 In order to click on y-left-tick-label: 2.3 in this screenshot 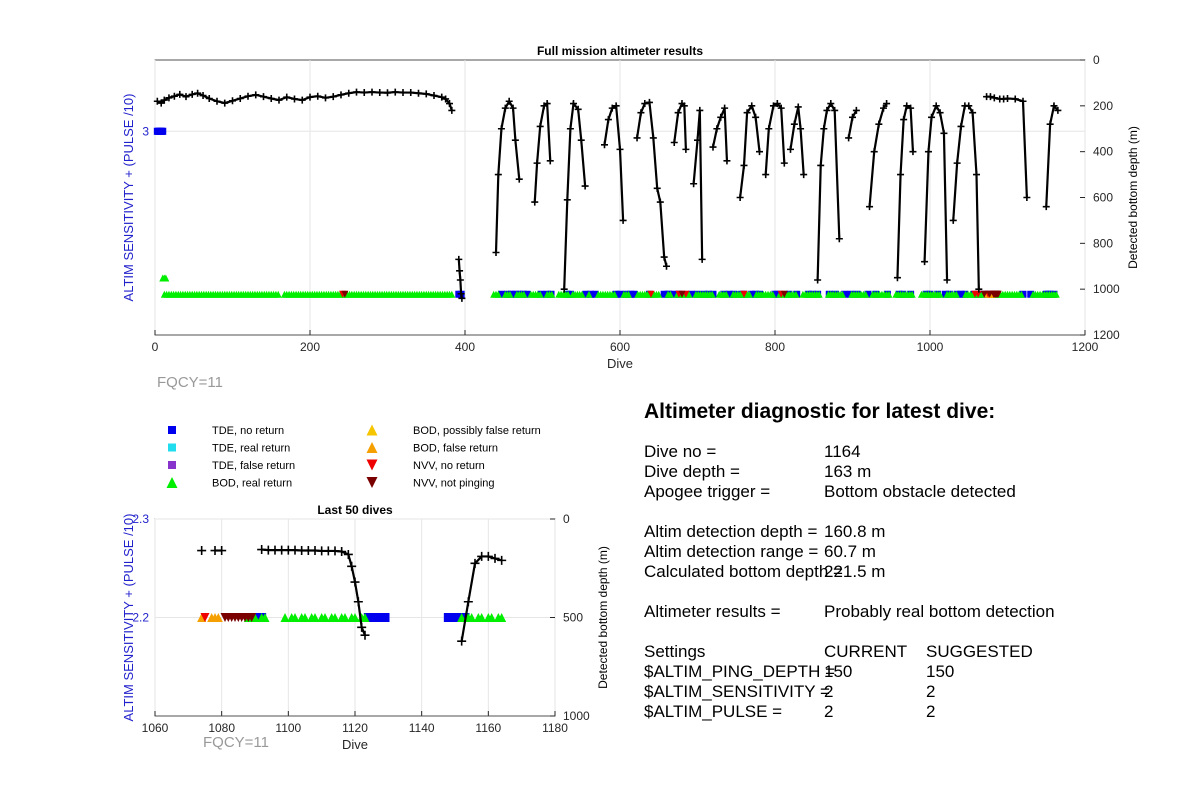, I will do `click(140, 519)`.